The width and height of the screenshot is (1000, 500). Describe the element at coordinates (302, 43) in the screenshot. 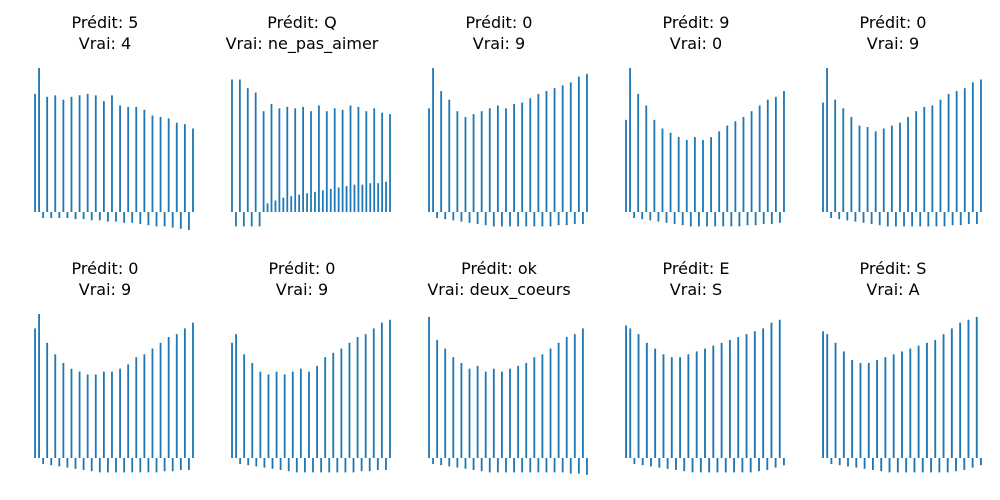

I see `panel-title-true: Vrai: ne_pas_aimer` at that location.